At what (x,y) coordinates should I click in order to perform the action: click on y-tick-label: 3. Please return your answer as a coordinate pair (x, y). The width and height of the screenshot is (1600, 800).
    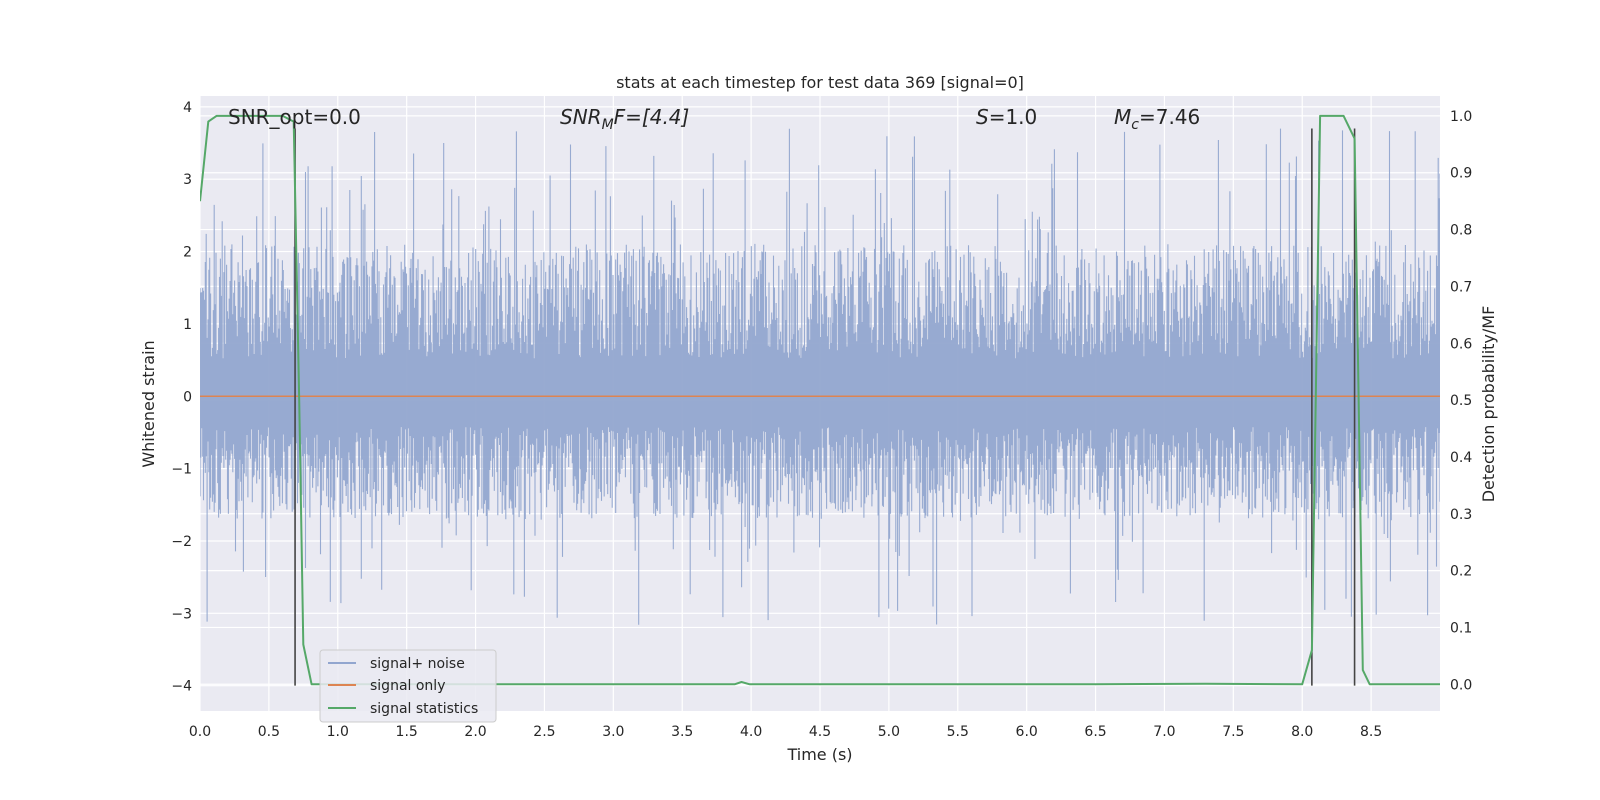
    Looking at the image, I should click on (187, 180).